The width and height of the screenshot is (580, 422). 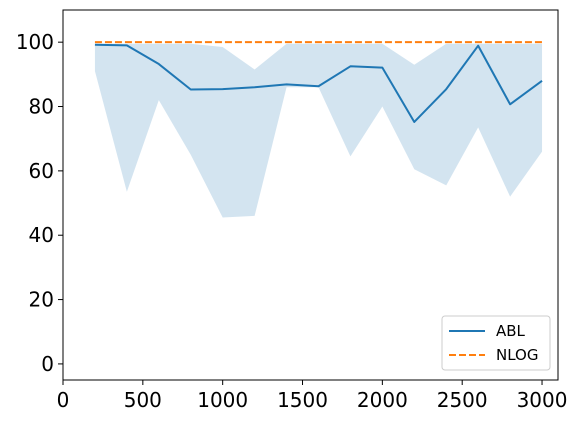 What do you see at coordinates (517, 355) in the screenshot?
I see `legend-label-nlog: NLOG` at bounding box center [517, 355].